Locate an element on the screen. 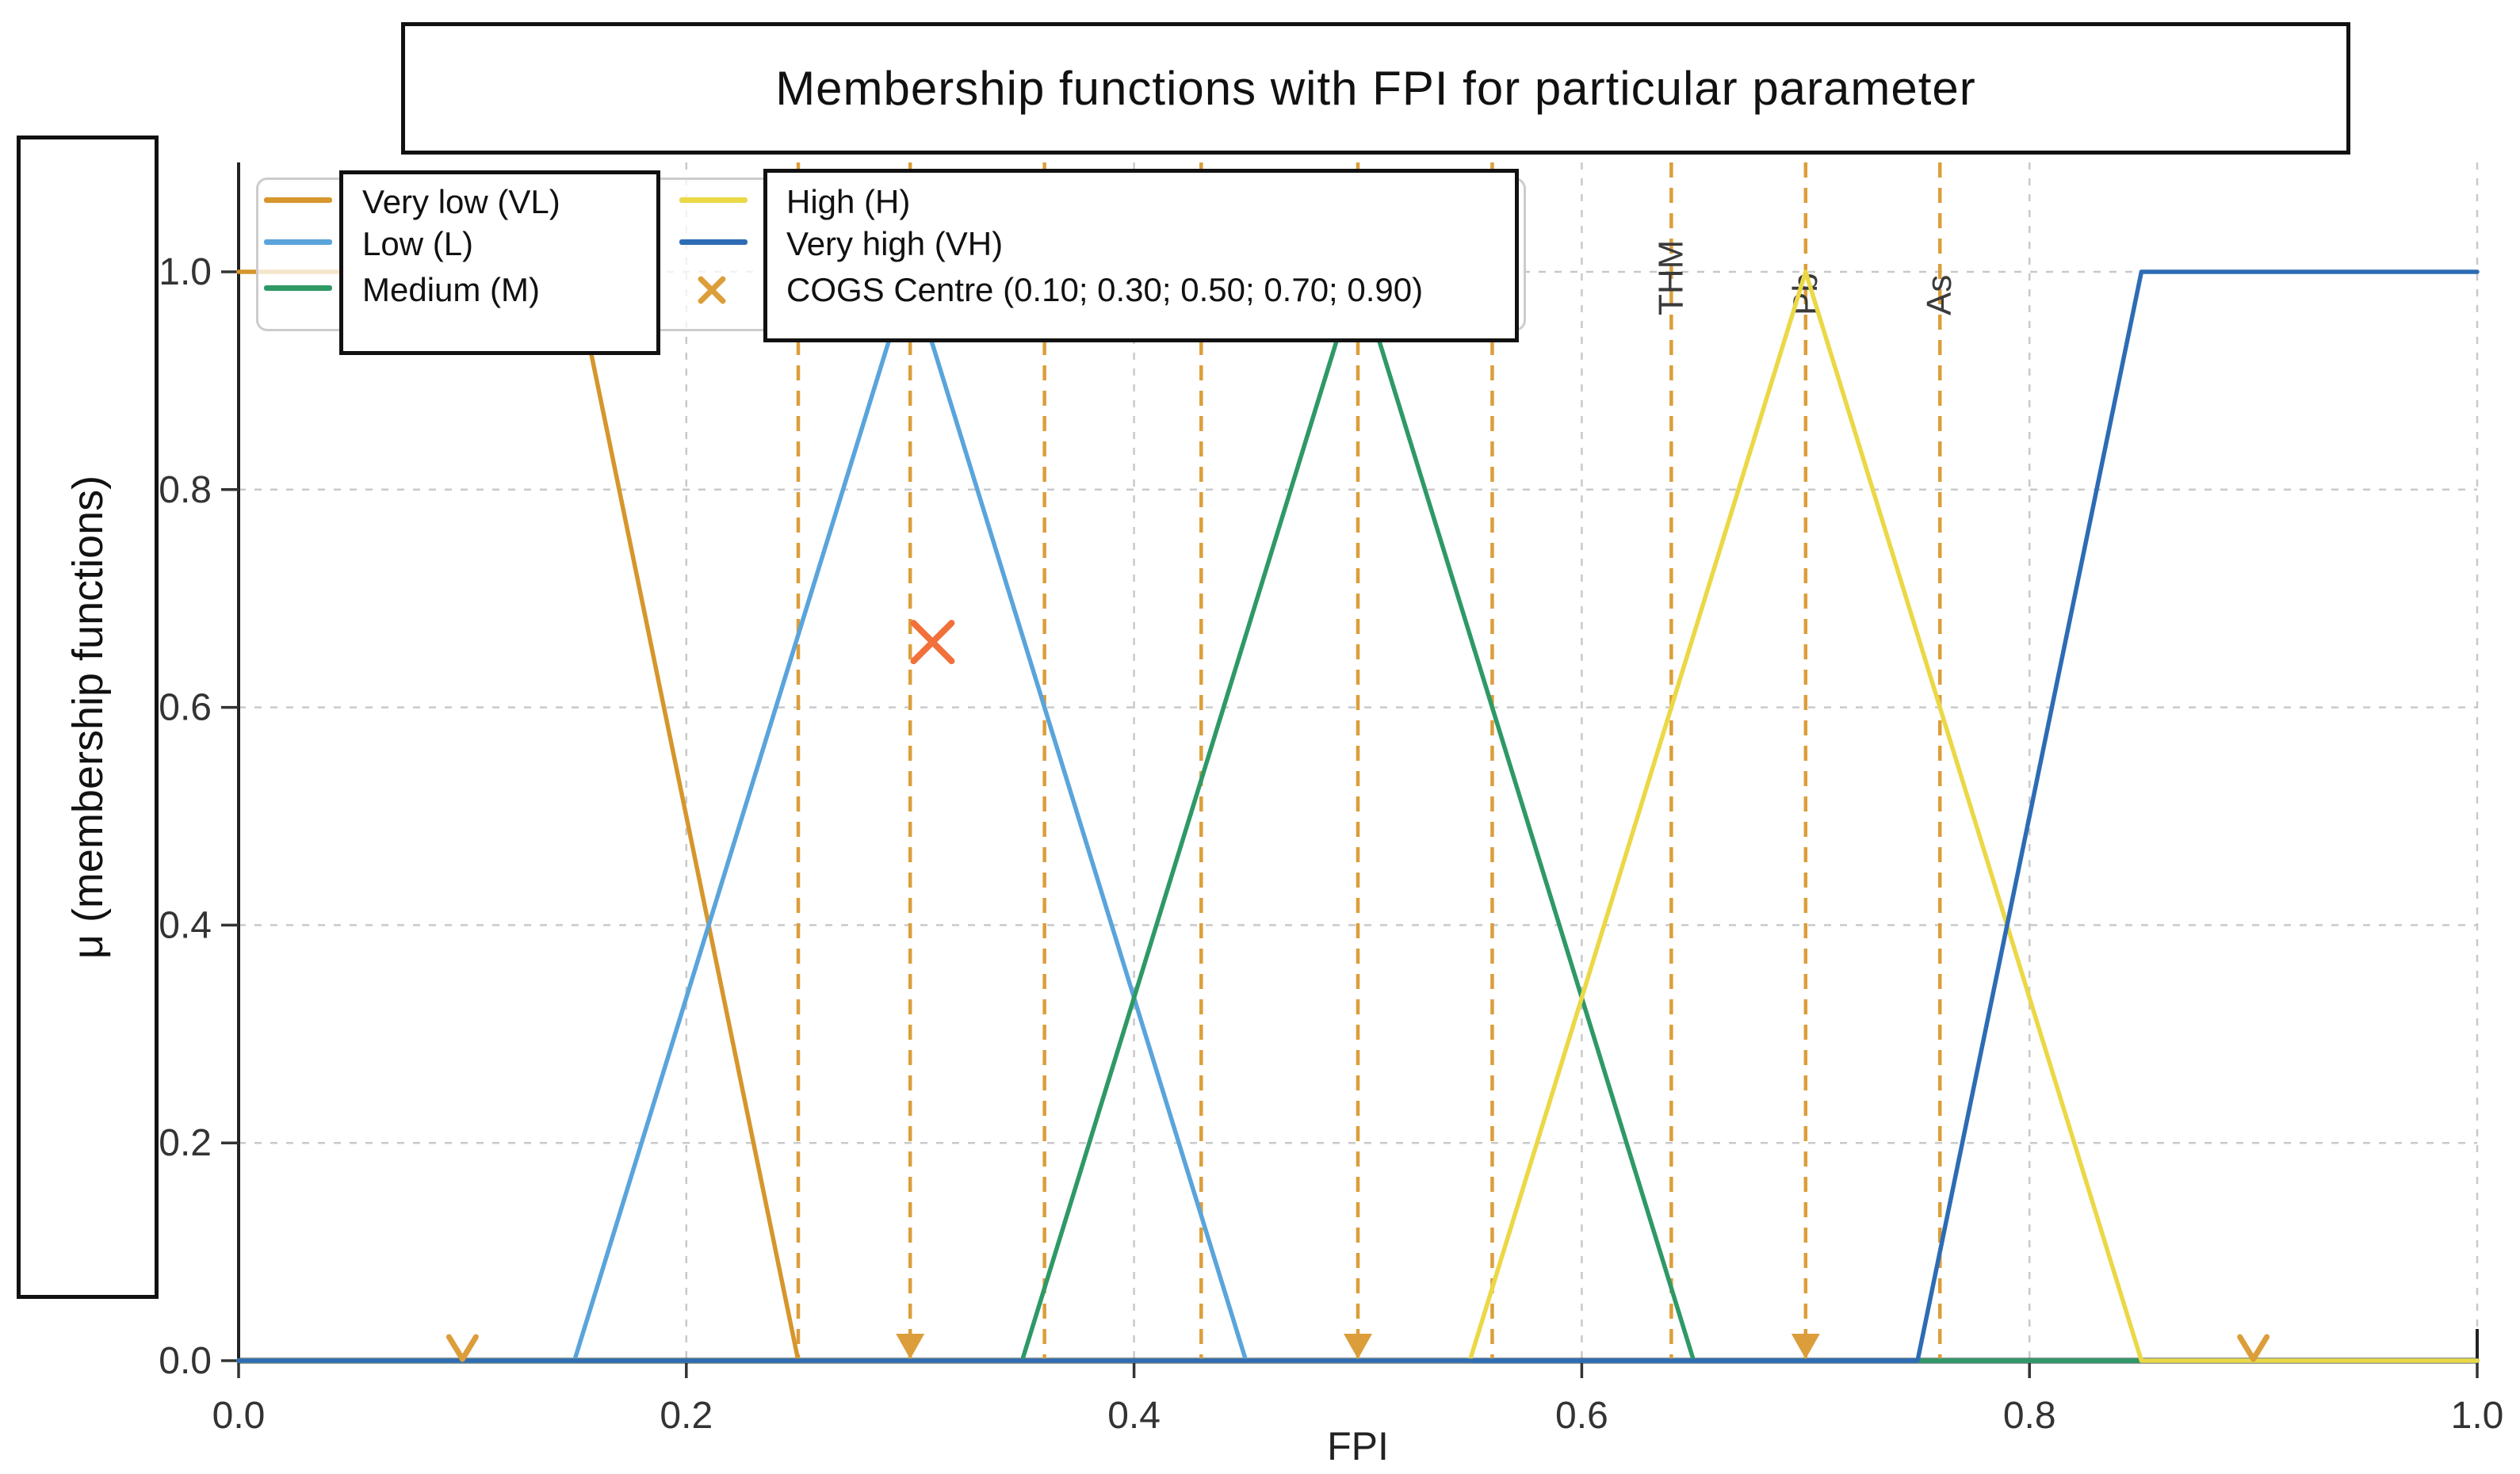 Image resolution: width=2520 pixels, height=1474 pixels. fpi-line-label: THM is located at coordinates (1670, 277).